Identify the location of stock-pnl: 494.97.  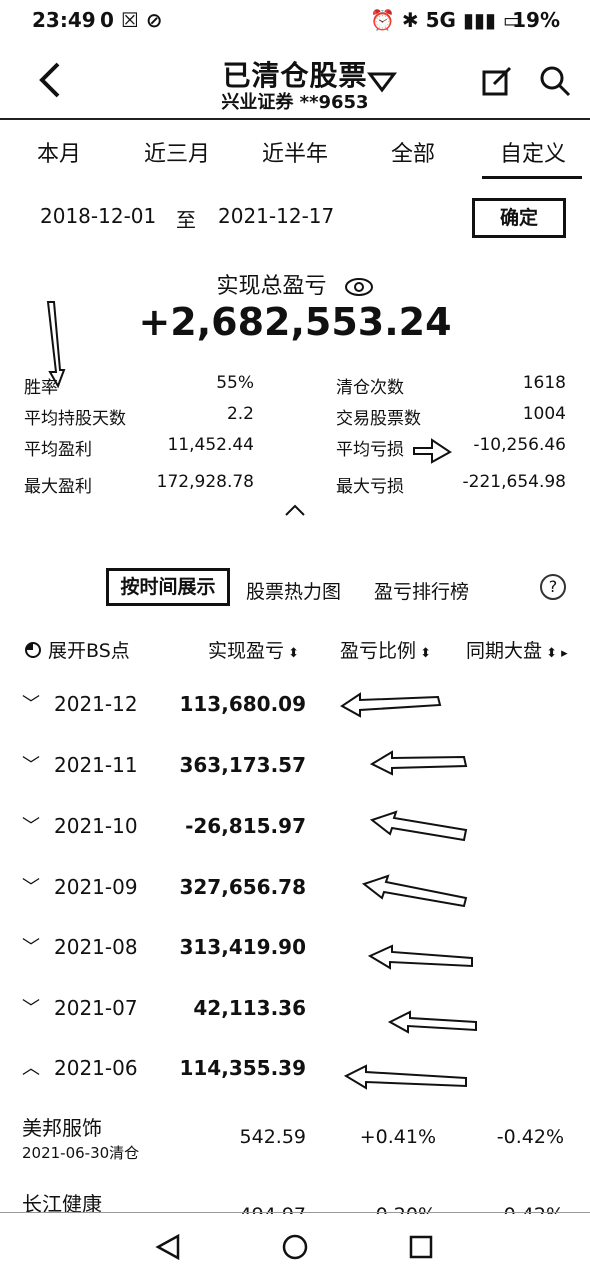
(246, 1209).